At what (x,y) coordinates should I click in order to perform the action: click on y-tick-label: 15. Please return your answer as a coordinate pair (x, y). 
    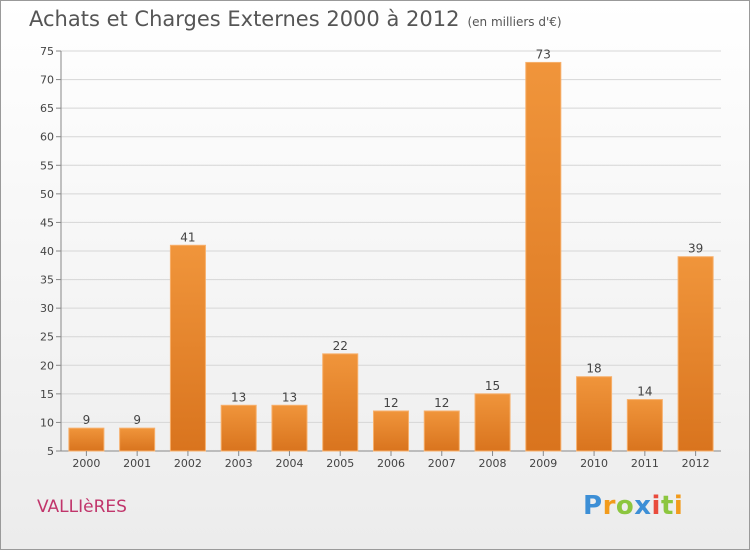
    Looking at the image, I should click on (47, 394).